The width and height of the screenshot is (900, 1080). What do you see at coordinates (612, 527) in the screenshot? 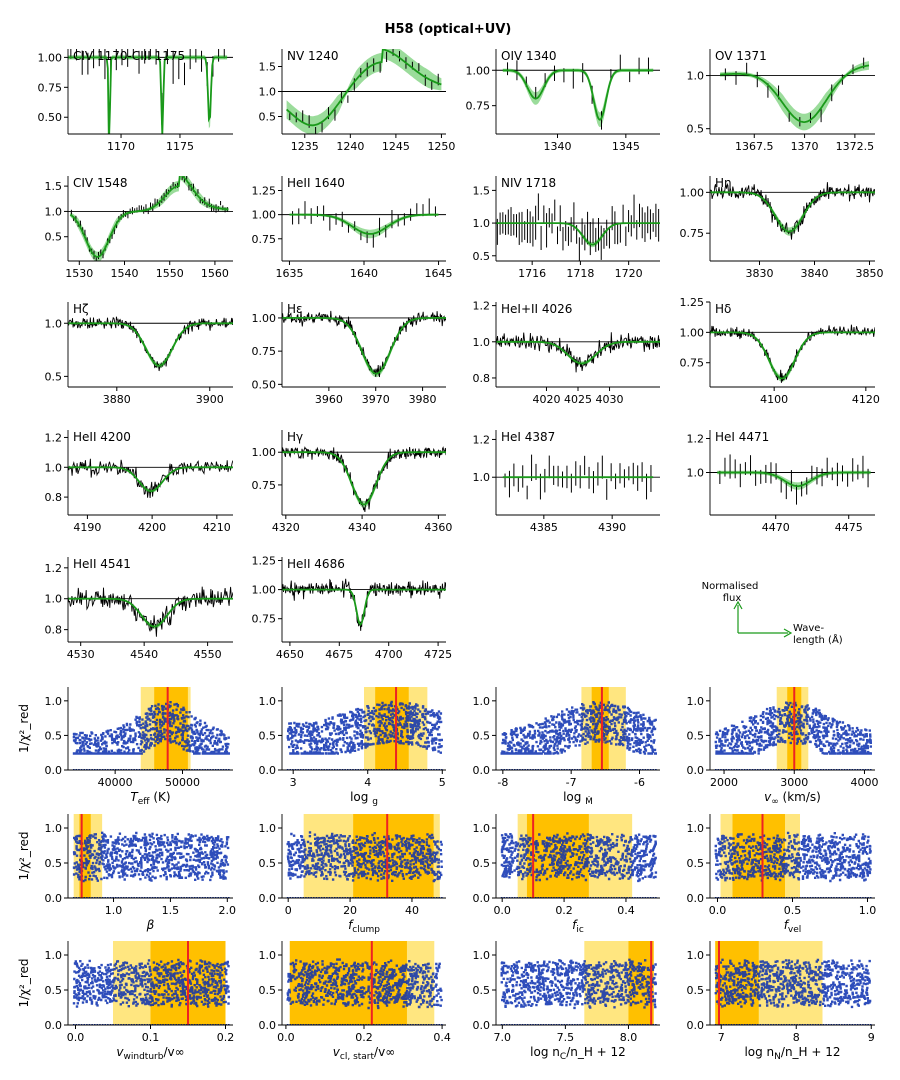
I see `x-tick-label: 4390` at bounding box center [612, 527].